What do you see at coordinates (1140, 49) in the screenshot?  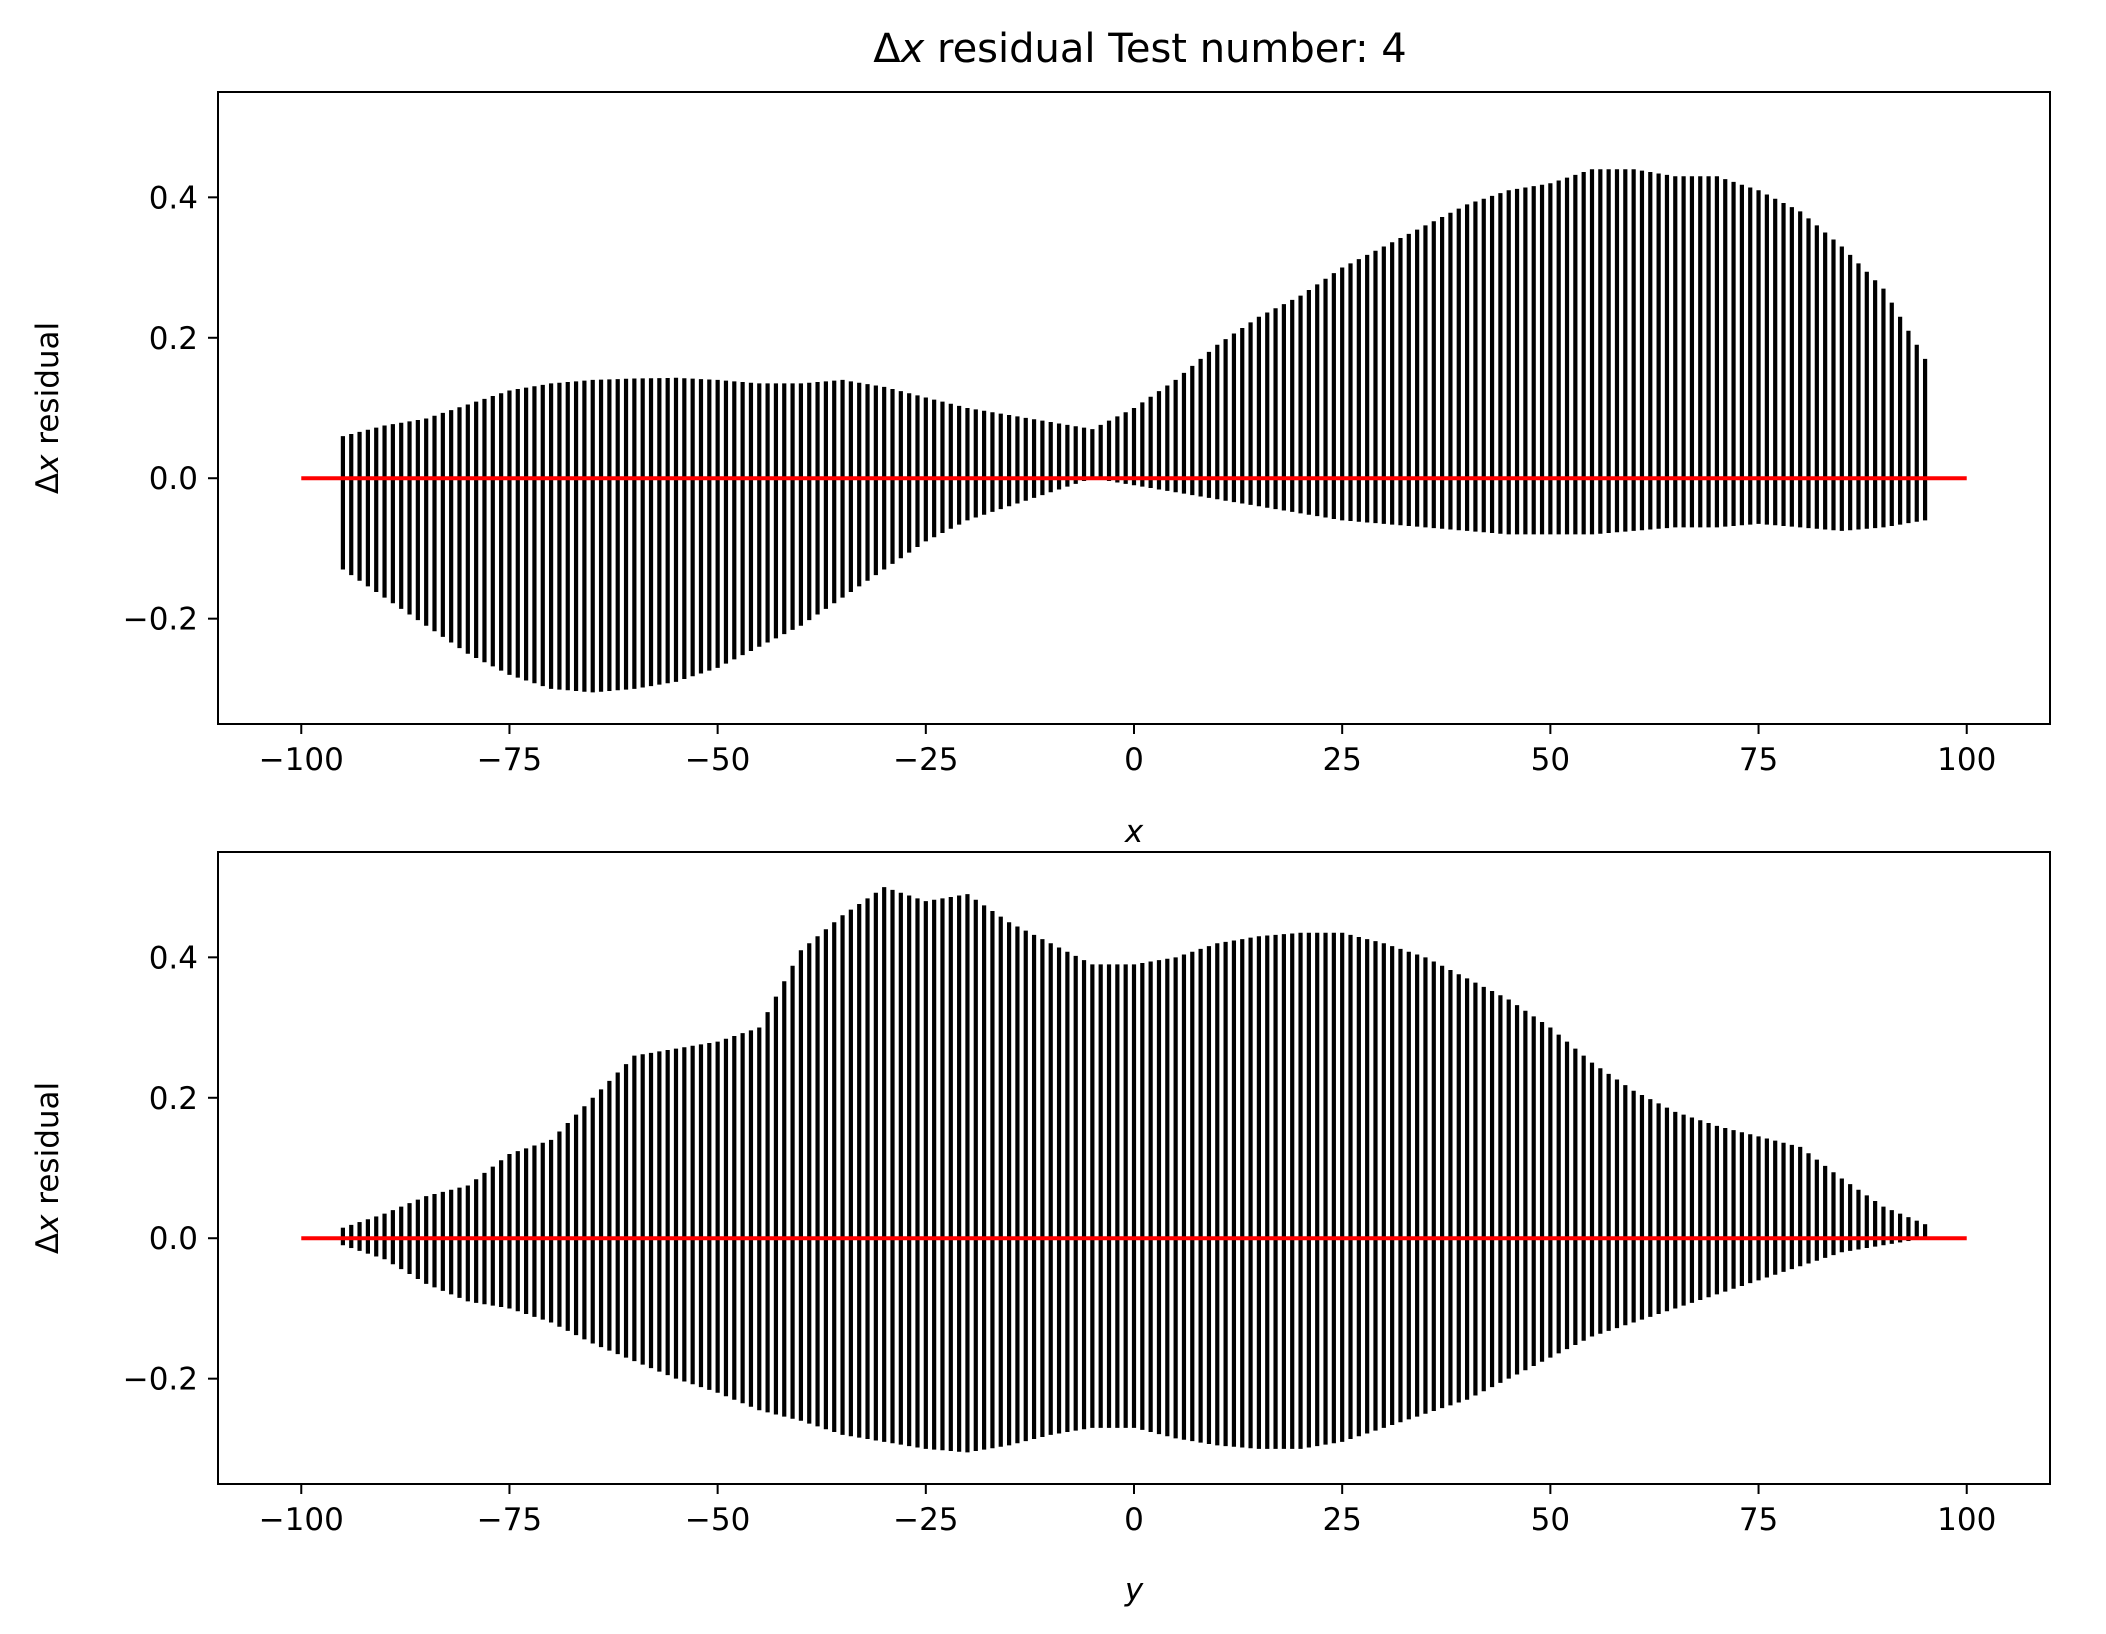 I see `chart-title: Δx residual Test number: 4` at bounding box center [1140, 49].